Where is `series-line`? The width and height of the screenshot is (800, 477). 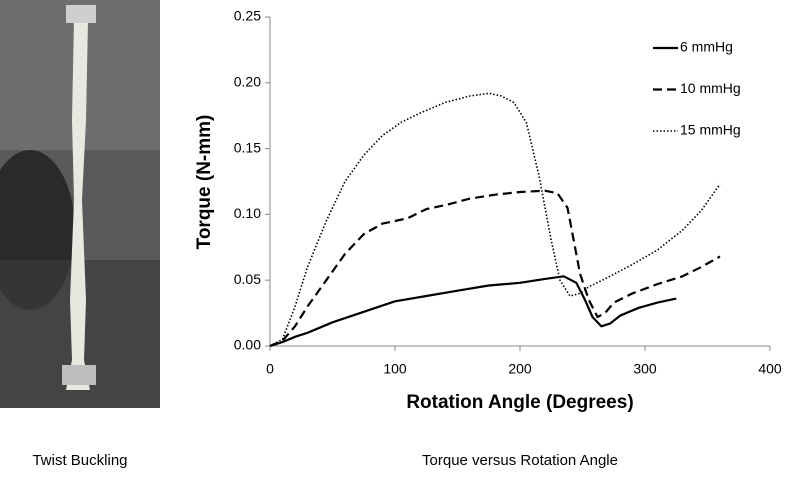 series-line is located at coordinates (473, 311).